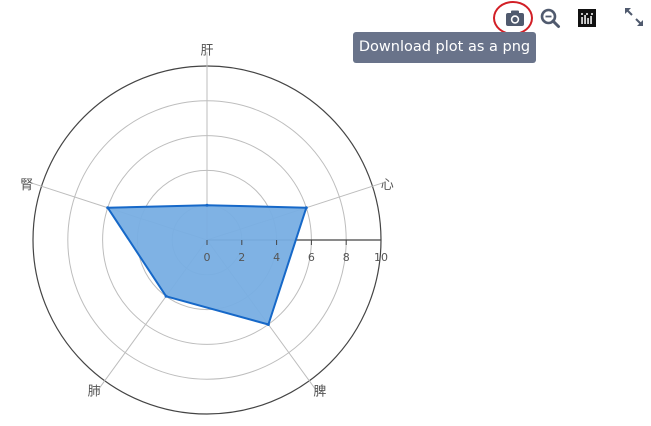 The width and height of the screenshot is (651, 426). Describe the element at coordinates (94, 392) in the screenshot. I see `category-label: 肺` at that location.